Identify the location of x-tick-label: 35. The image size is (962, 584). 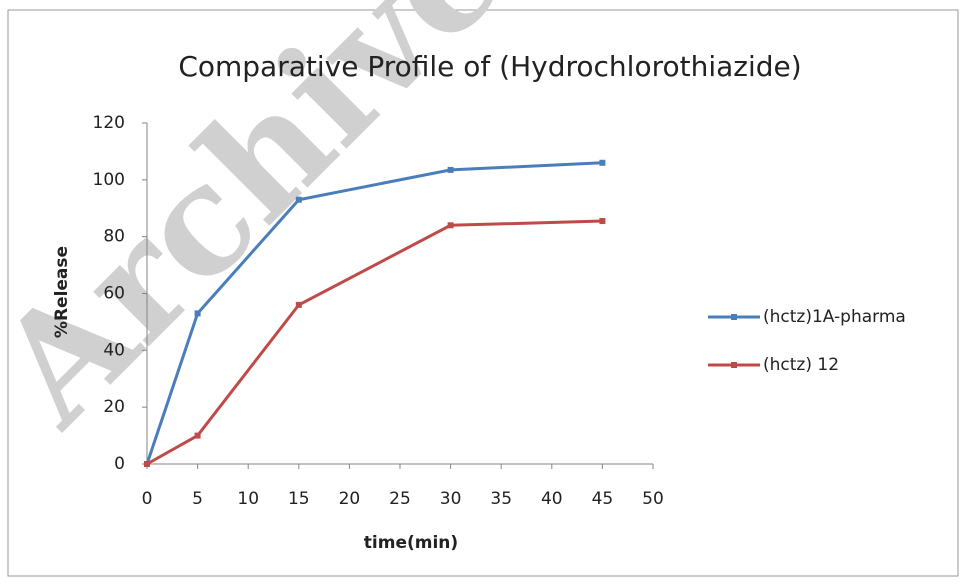
(501, 499).